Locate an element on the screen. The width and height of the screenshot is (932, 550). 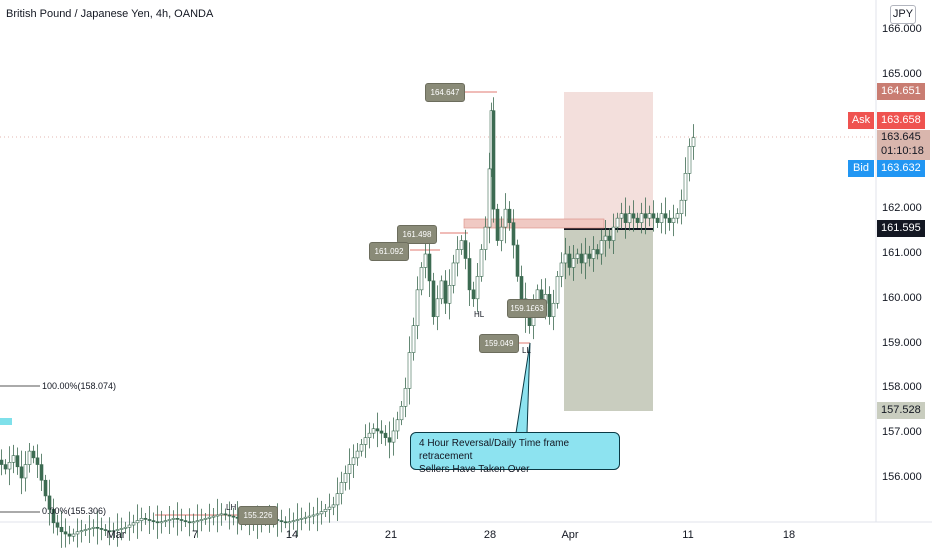
profit-zone is located at coordinates (608, 160).